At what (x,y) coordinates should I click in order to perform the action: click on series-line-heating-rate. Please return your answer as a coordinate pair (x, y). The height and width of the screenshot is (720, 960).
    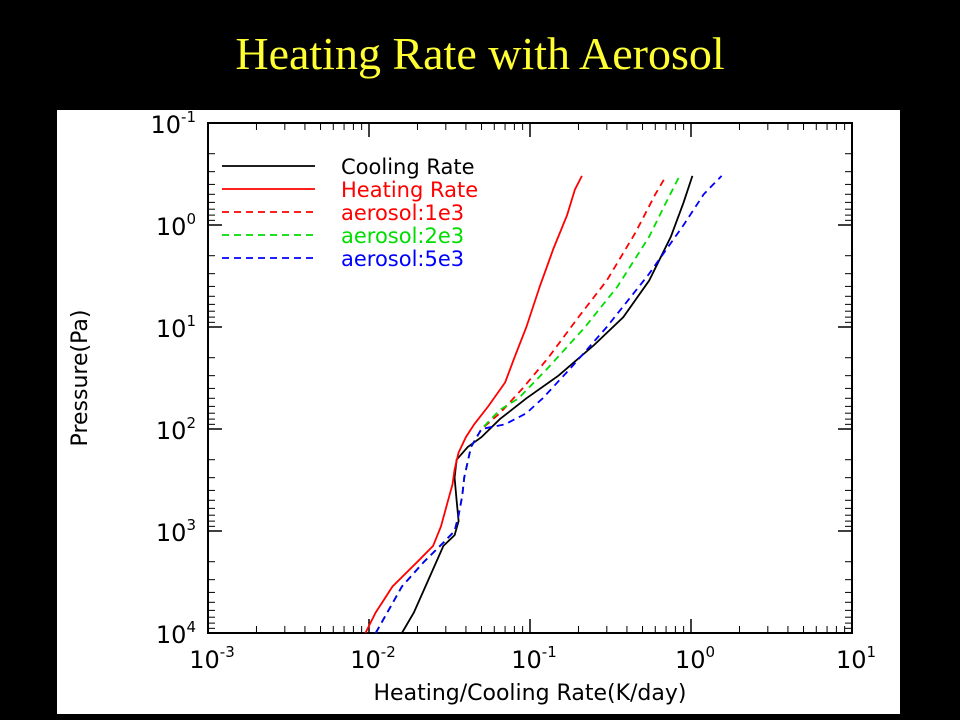
    Looking at the image, I should click on (473, 404).